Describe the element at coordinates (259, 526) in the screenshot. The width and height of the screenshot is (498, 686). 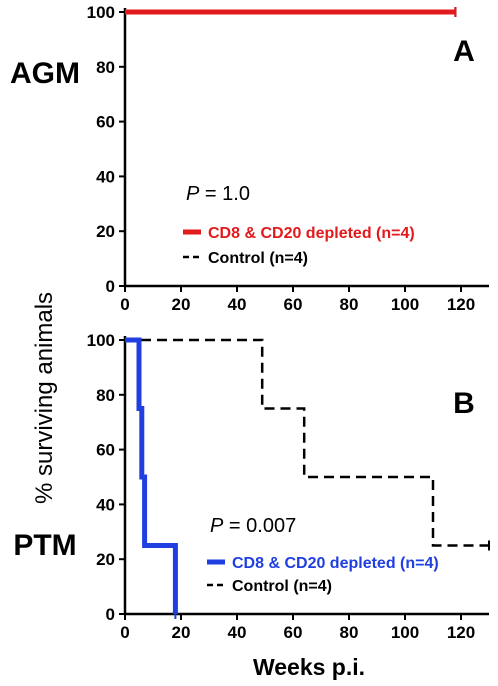
I see `p-value: = 0.007` at that location.